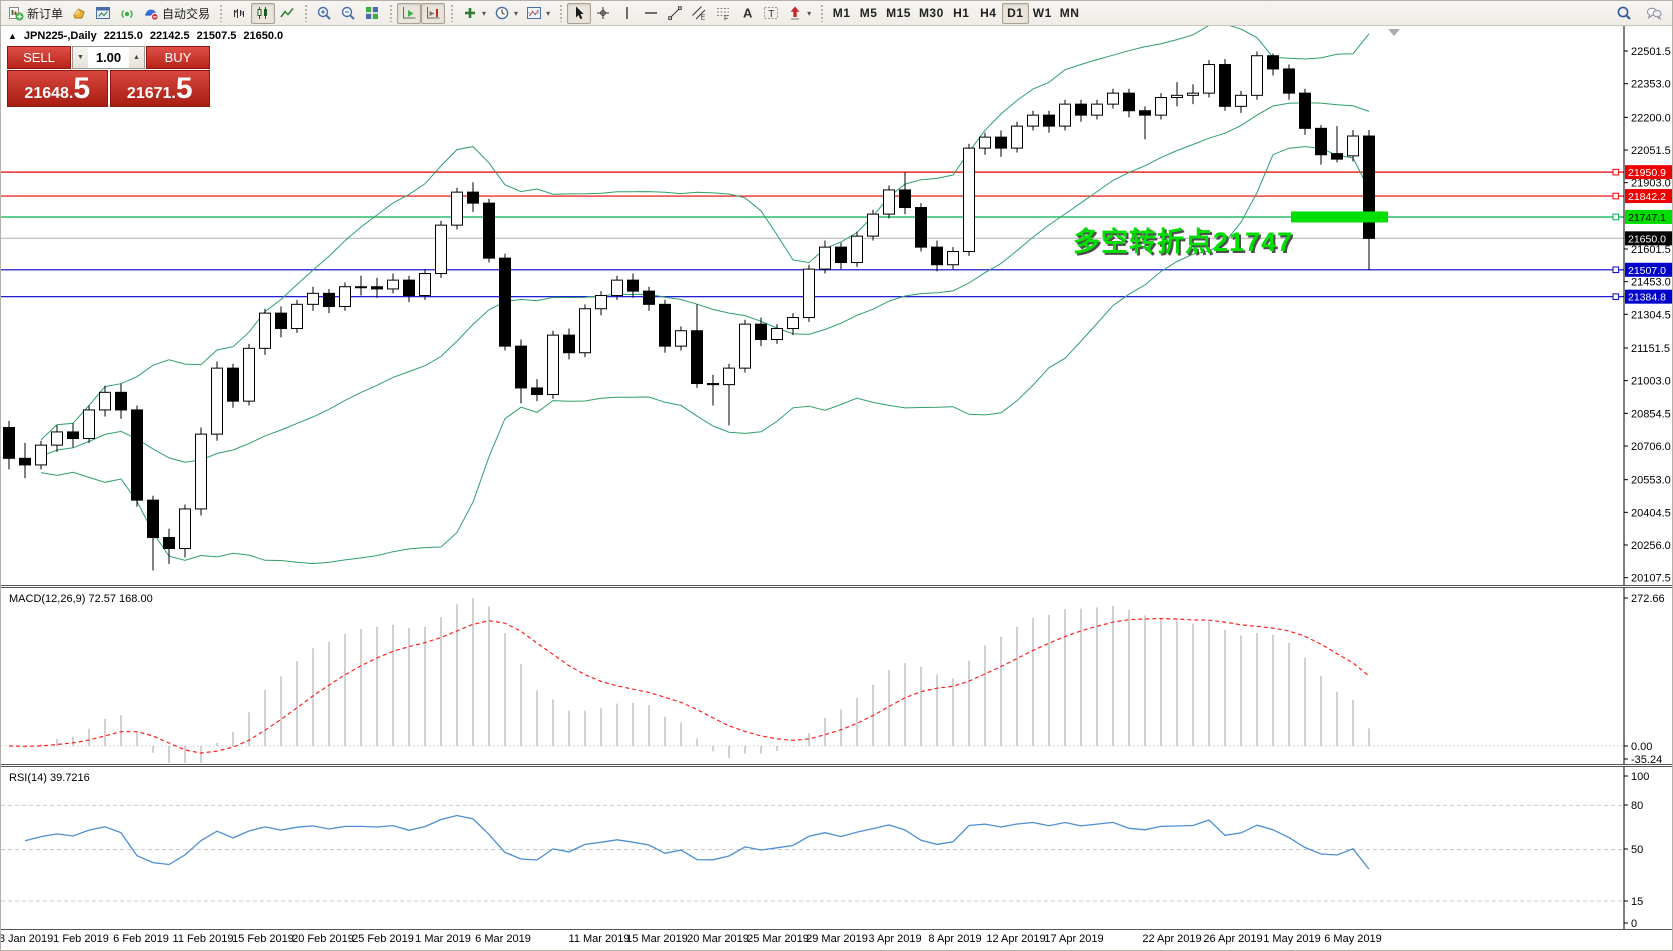 This screenshot has height=951, width=1673. I want to click on chart-window-button, so click(103, 13).